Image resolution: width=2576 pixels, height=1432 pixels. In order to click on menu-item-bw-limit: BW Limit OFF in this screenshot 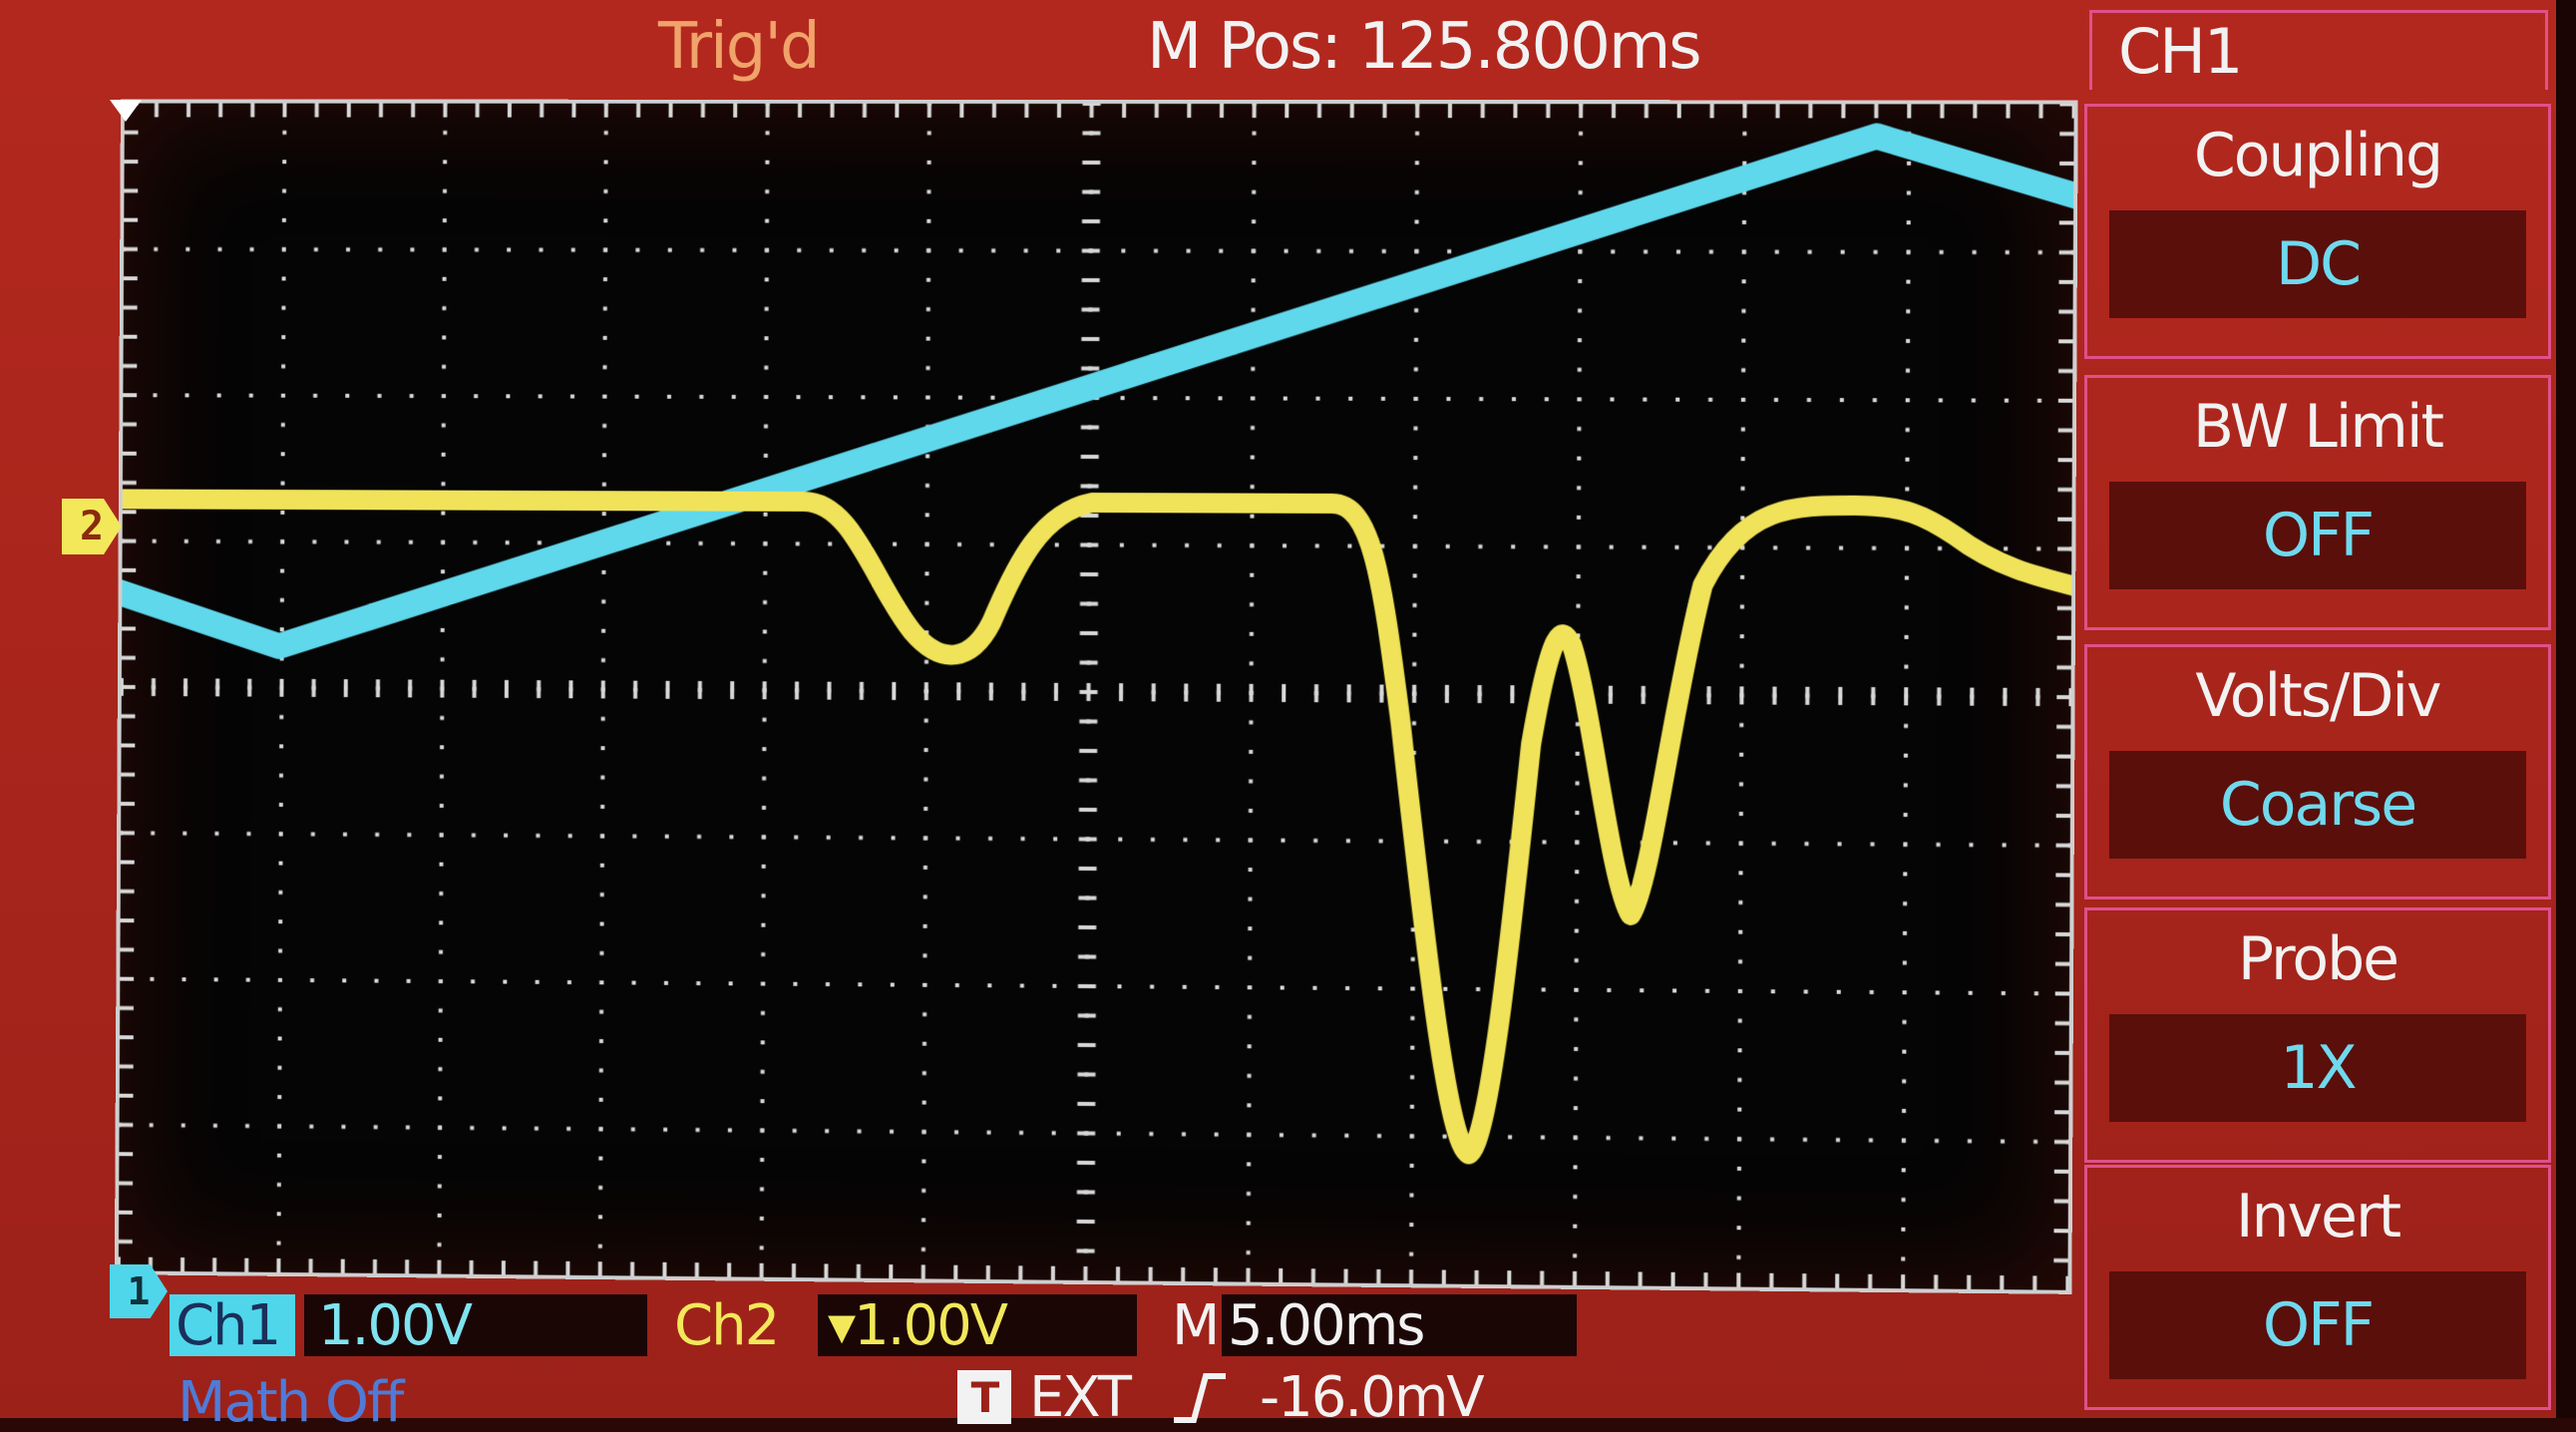, I will do `click(2318, 503)`.